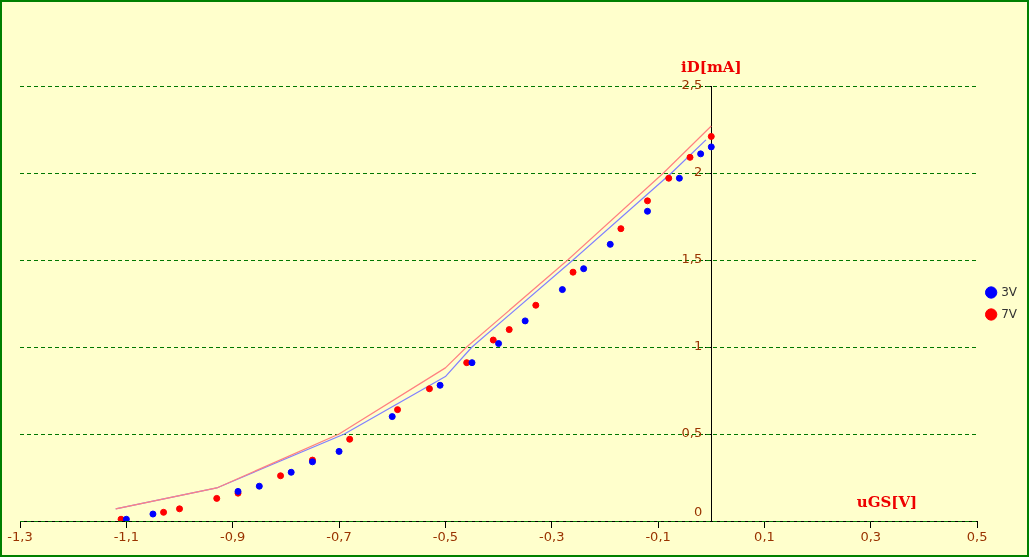 This screenshot has height=557, width=1029. I want to click on x-tick-label: 0,3, so click(871, 537).